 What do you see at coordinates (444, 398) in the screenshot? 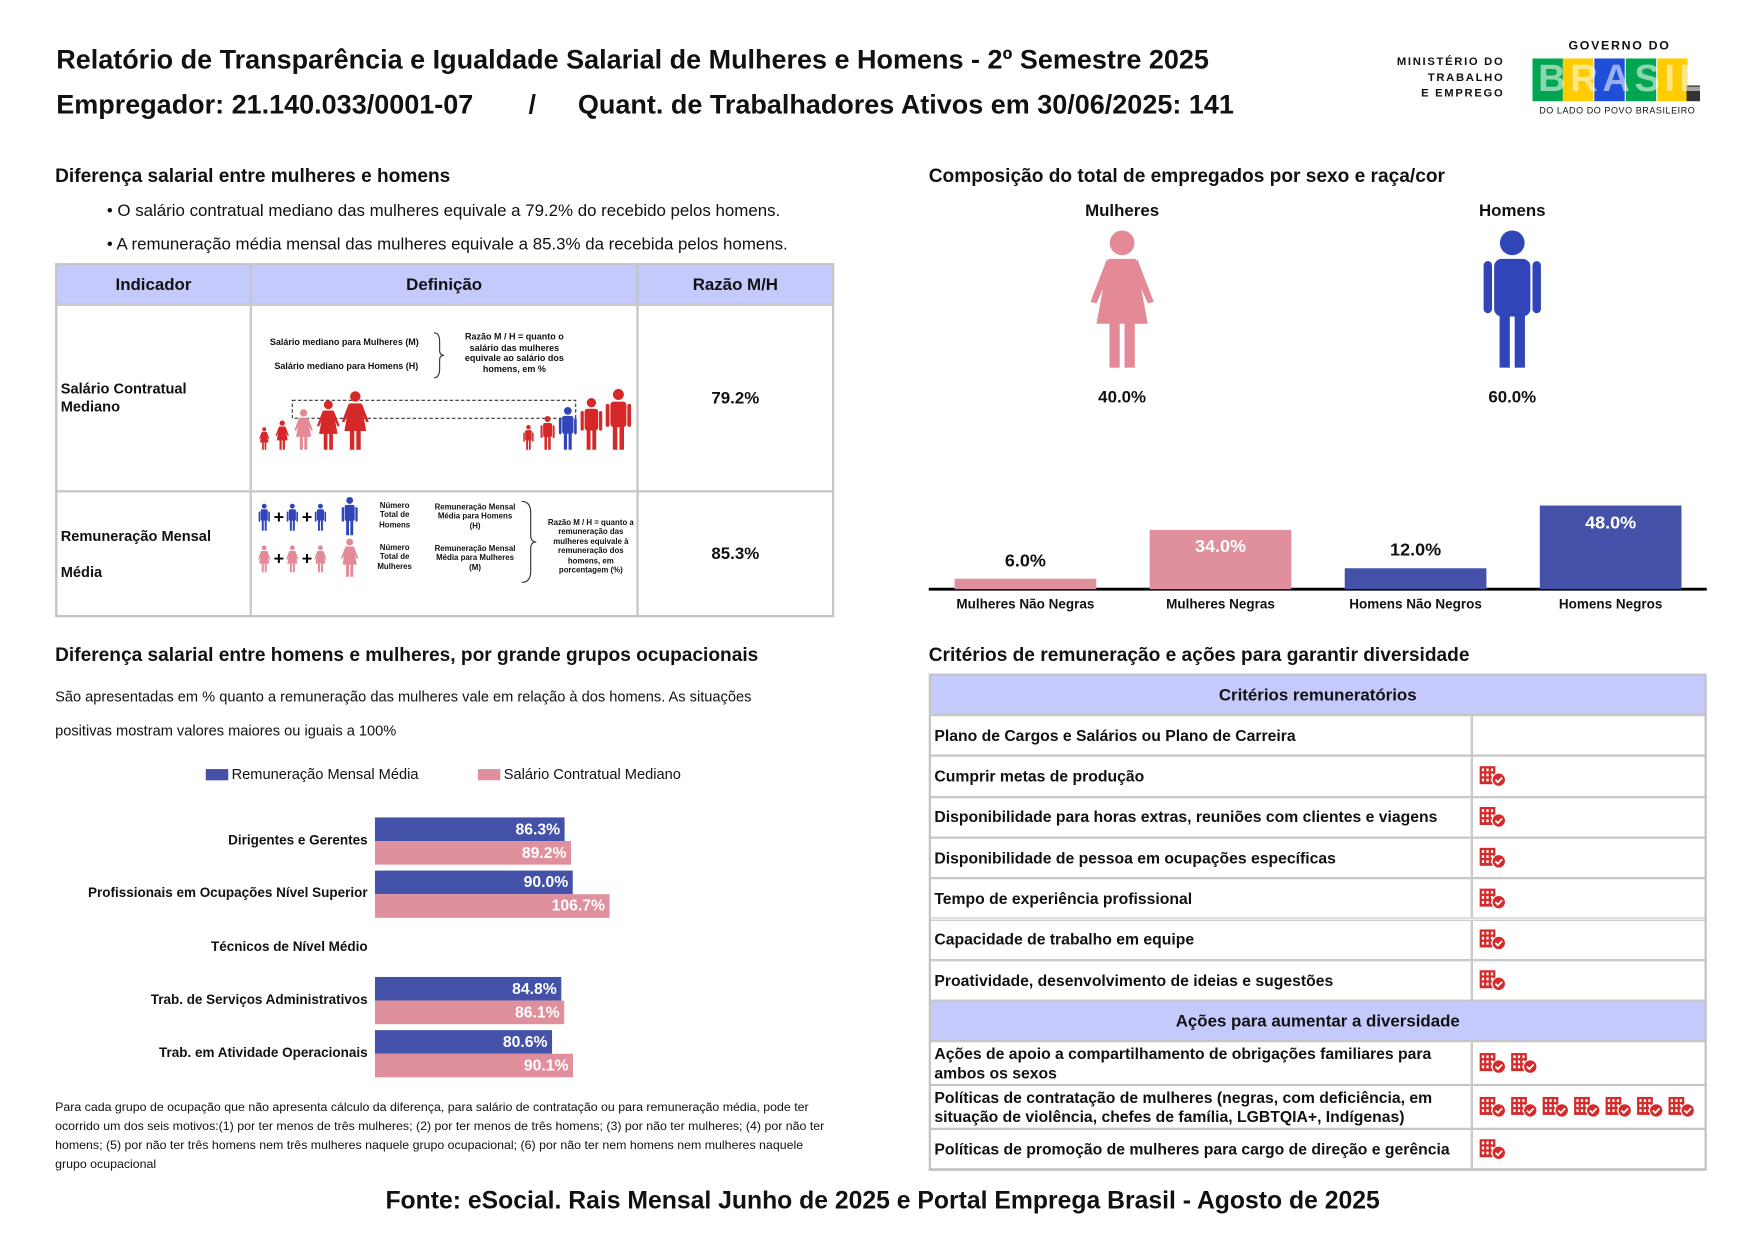
I see `definition-cell` at bounding box center [444, 398].